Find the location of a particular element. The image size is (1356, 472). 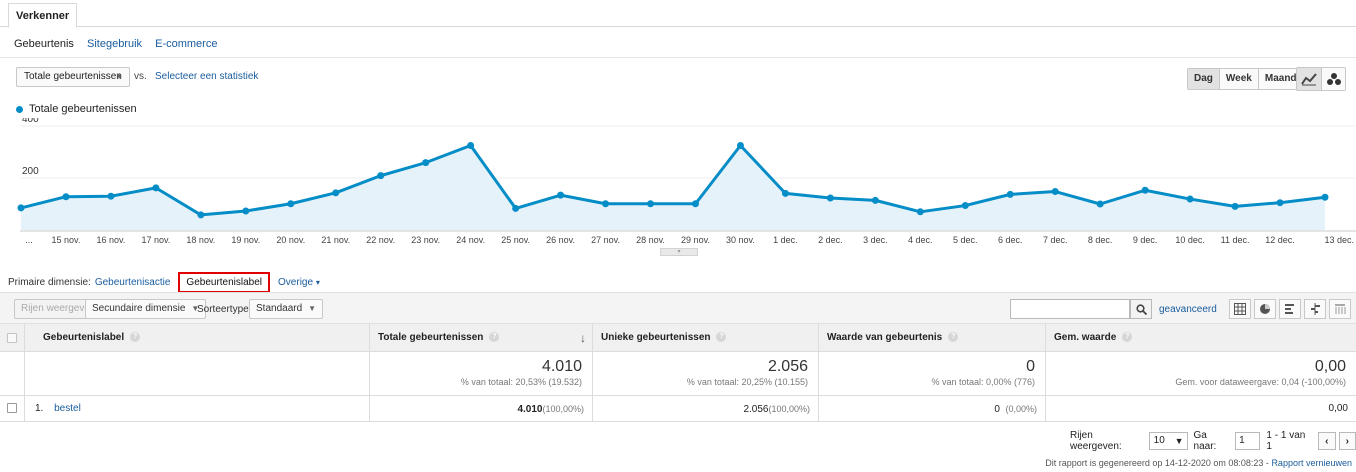

x-tick-label: 24 nov. is located at coordinates (470, 240).